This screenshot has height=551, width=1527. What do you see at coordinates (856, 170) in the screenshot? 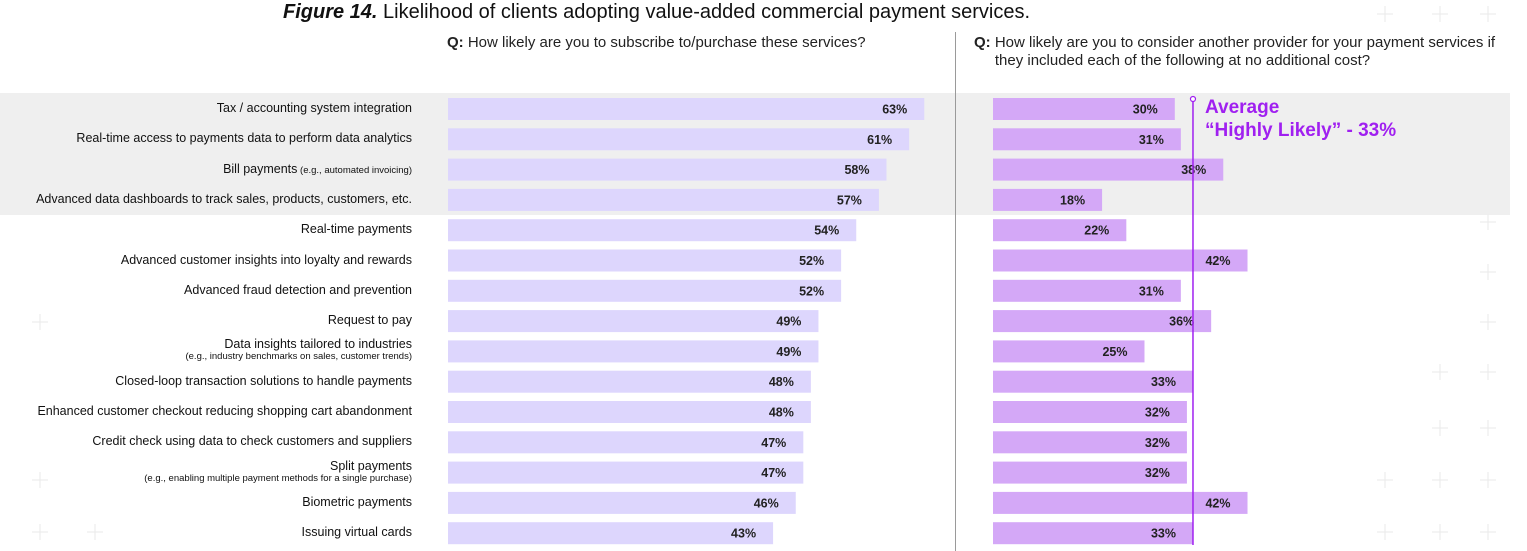
I see `left-bar-value: 58%` at bounding box center [856, 170].